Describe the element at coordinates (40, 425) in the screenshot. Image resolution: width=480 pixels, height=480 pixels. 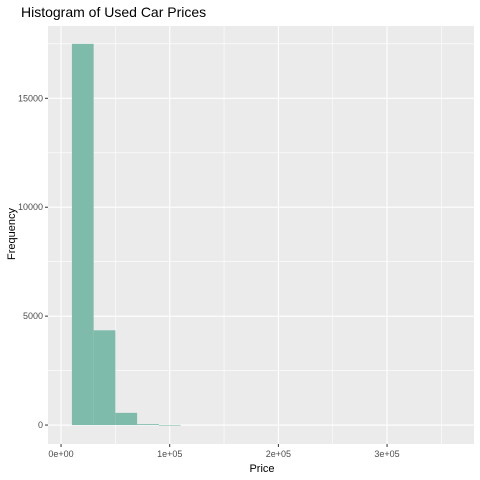
I see `y-tick-label: 0` at that location.